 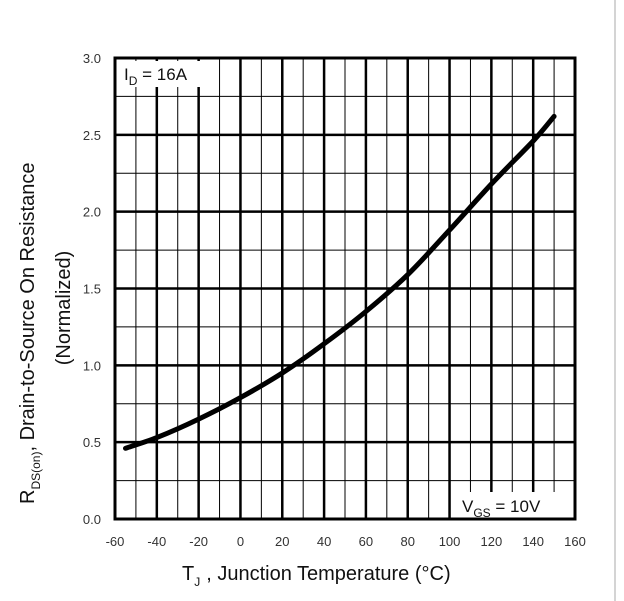 I want to click on y-tick-label: 0.0, so click(x=92, y=519).